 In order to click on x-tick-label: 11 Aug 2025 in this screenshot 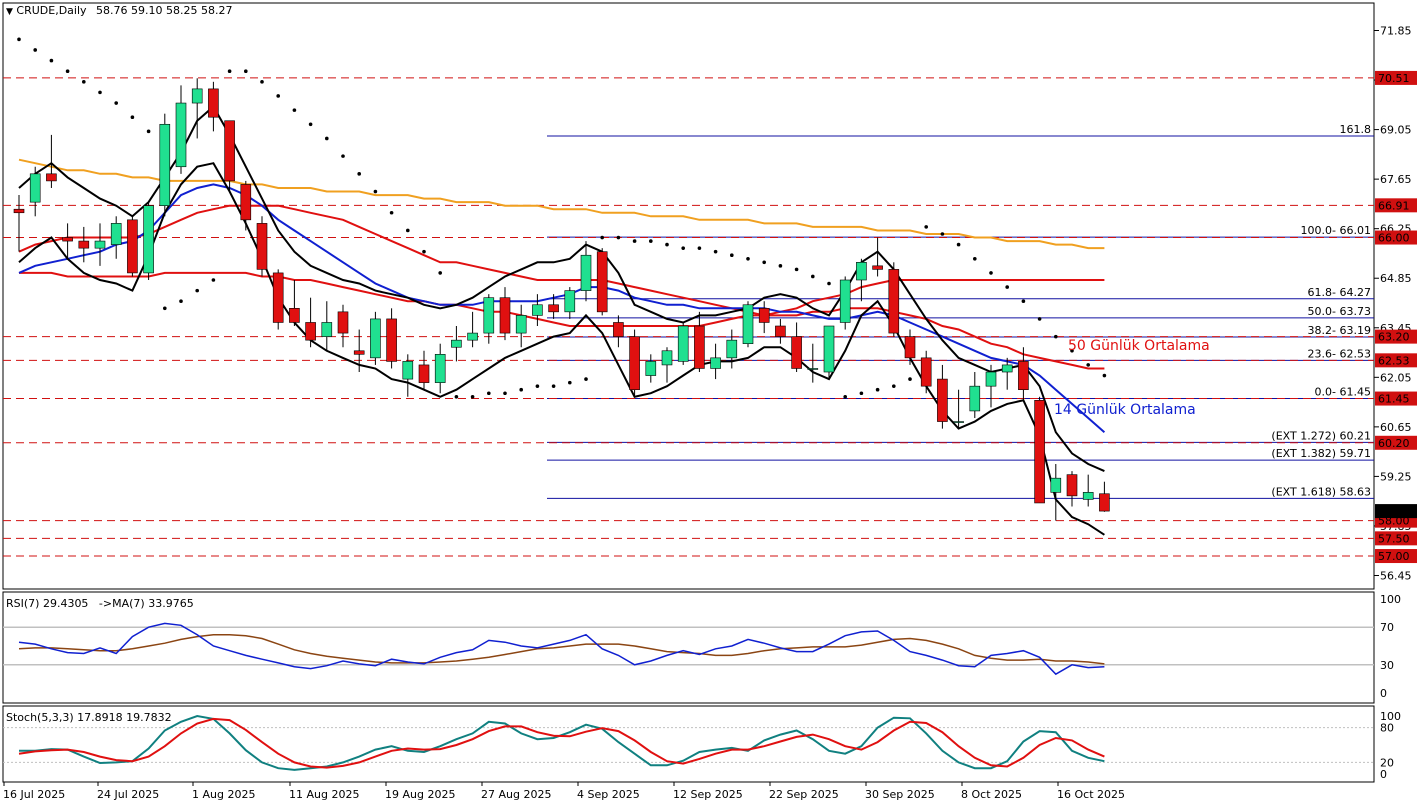, I will do `click(324, 794)`.